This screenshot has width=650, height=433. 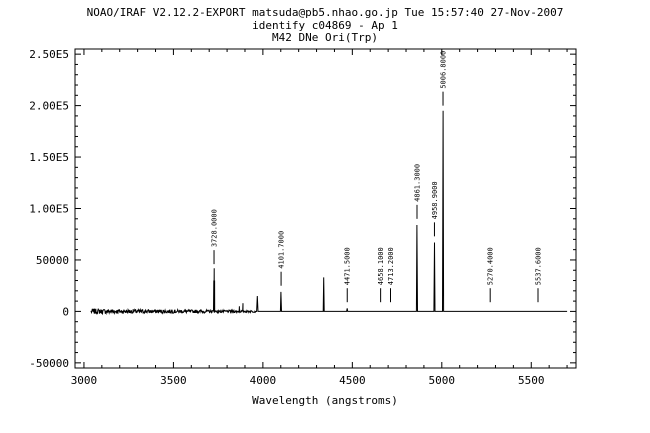 What do you see at coordinates (49, 209) in the screenshot?
I see `y-tick-label: 1.00E5` at bounding box center [49, 209].